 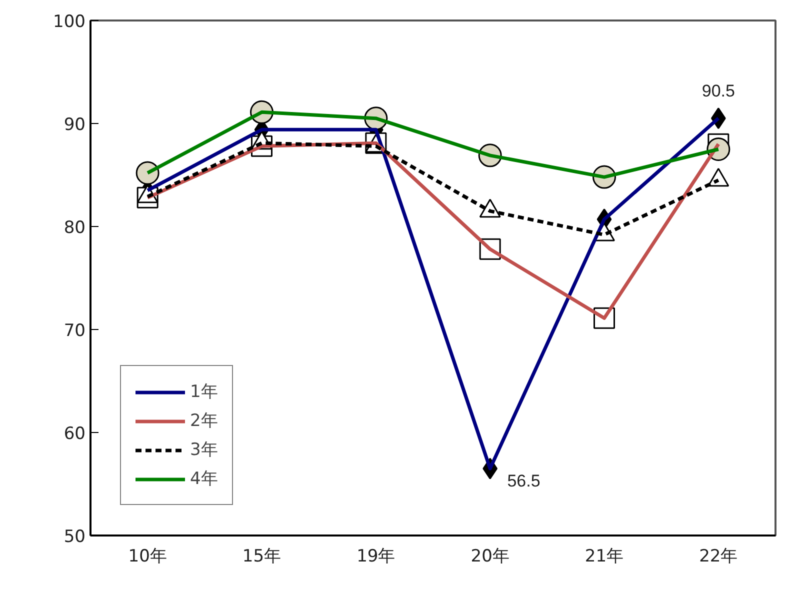 I want to click on y-tick-label: 60, so click(x=75, y=434).